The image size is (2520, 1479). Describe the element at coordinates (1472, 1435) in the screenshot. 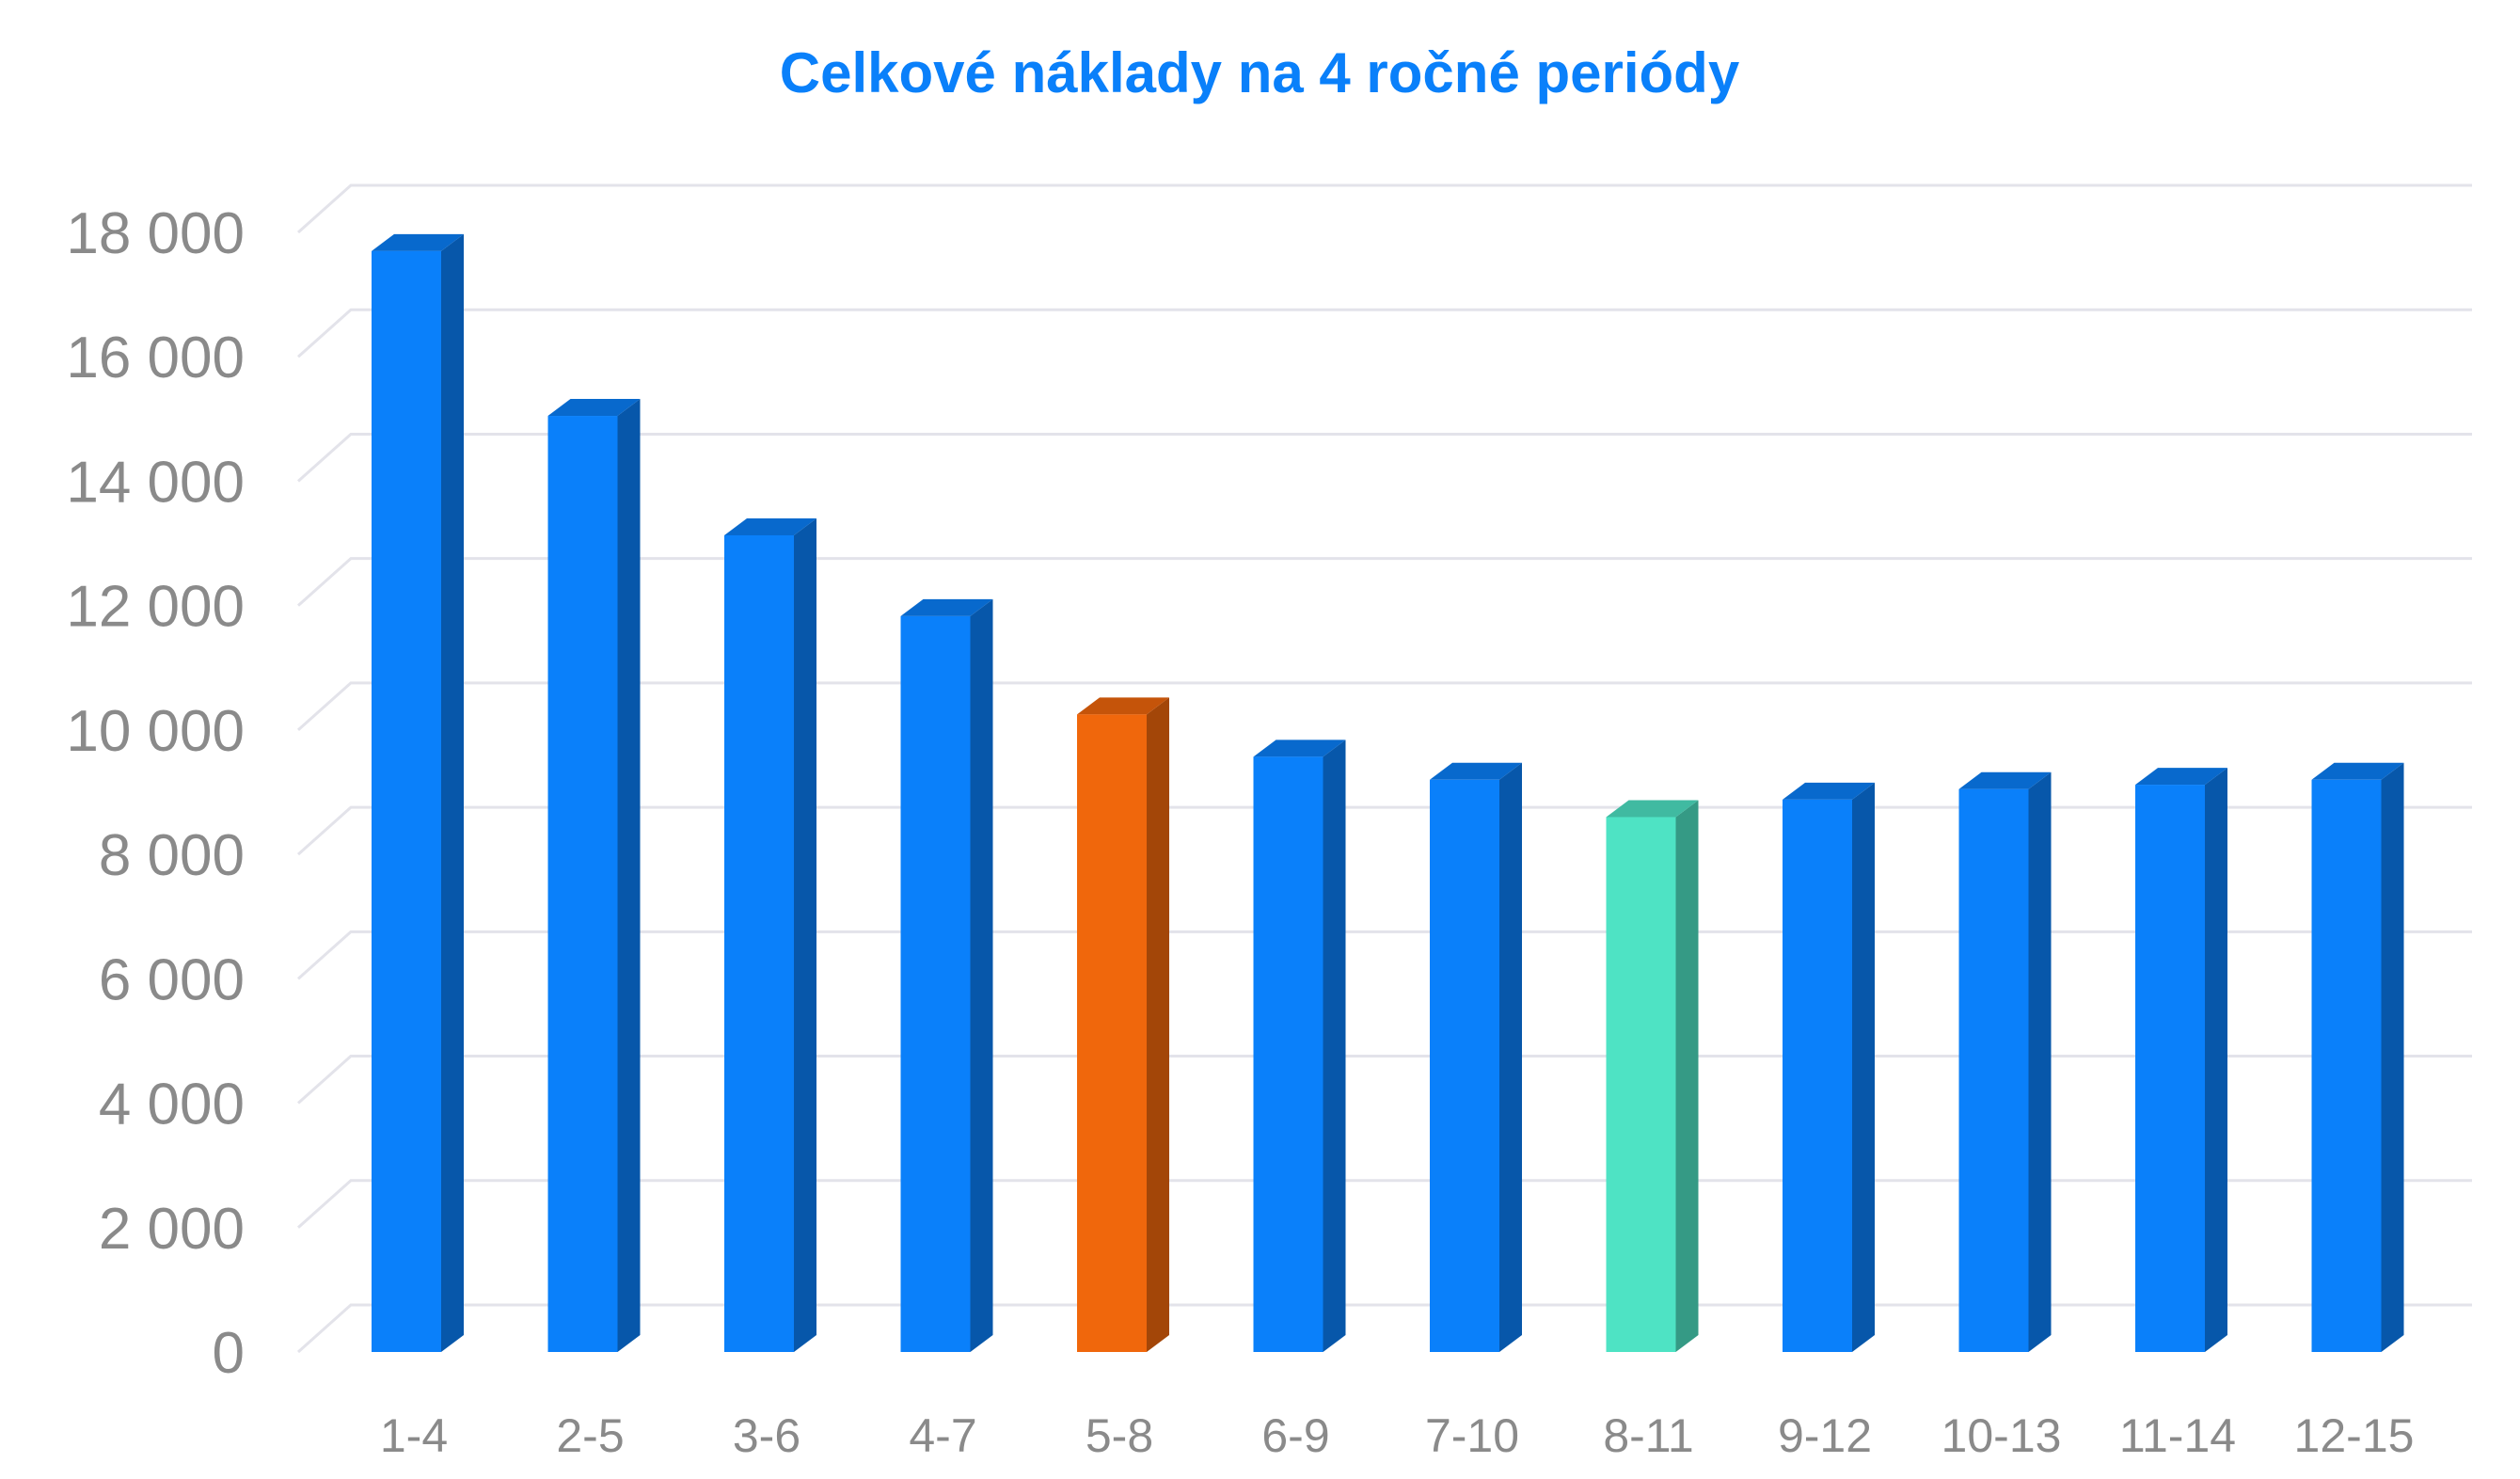

I see `x-tick-label: 7-10` at that location.